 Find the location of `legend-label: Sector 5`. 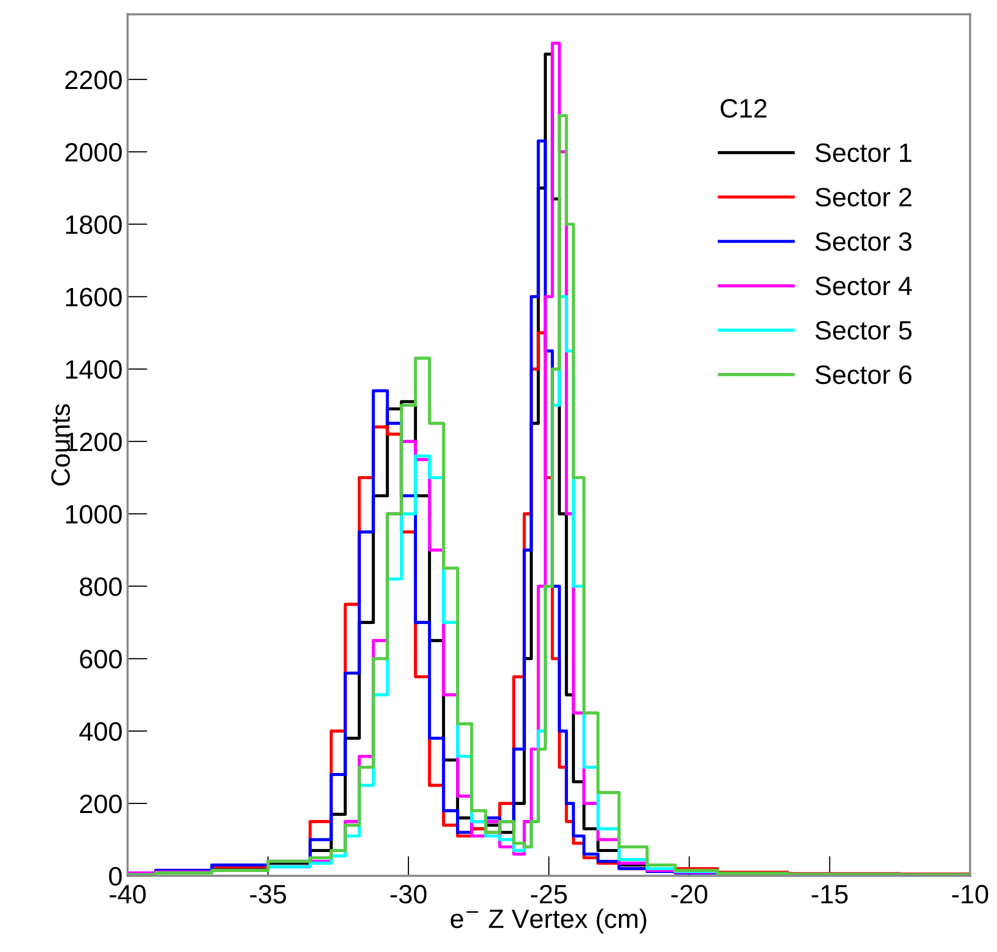

legend-label: Sector 5 is located at coordinates (864, 330).